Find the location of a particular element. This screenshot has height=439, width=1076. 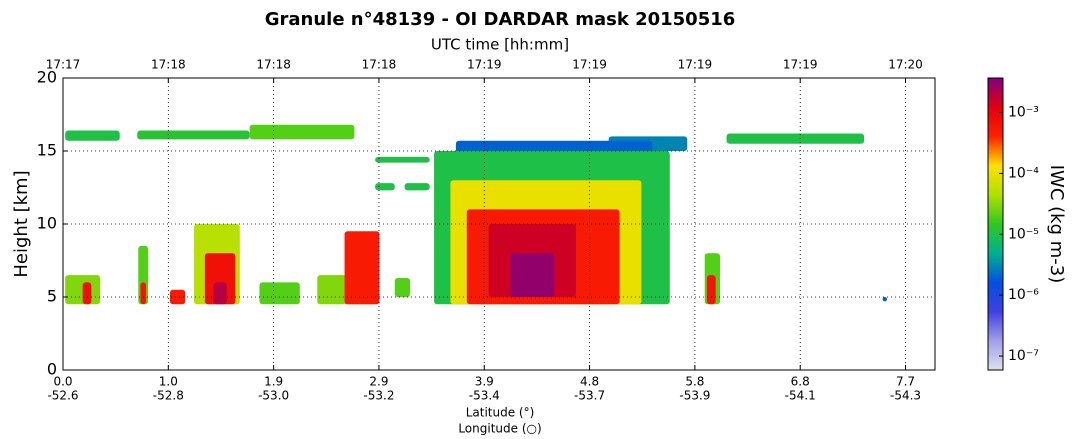

colorbar-label: IWC (kg m-3) is located at coordinates (1056, 224).